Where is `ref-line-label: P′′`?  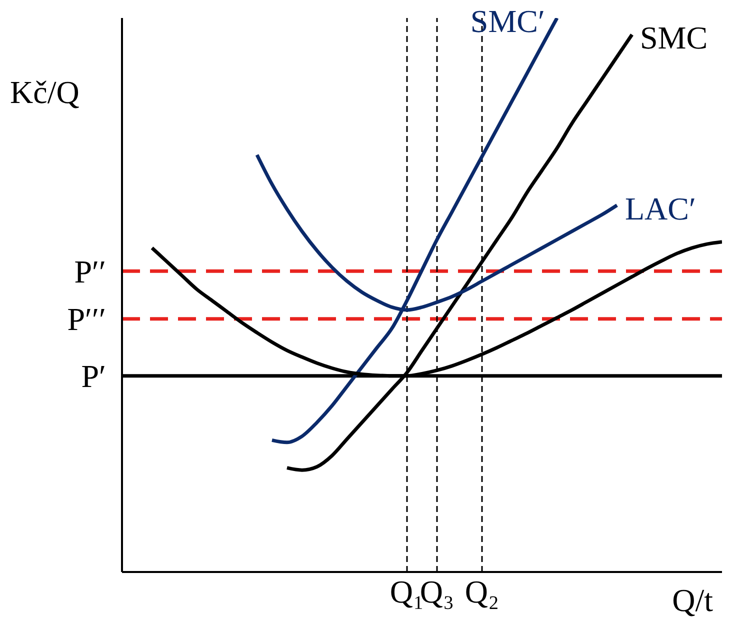
ref-line-label: P′′ is located at coordinates (90, 272).